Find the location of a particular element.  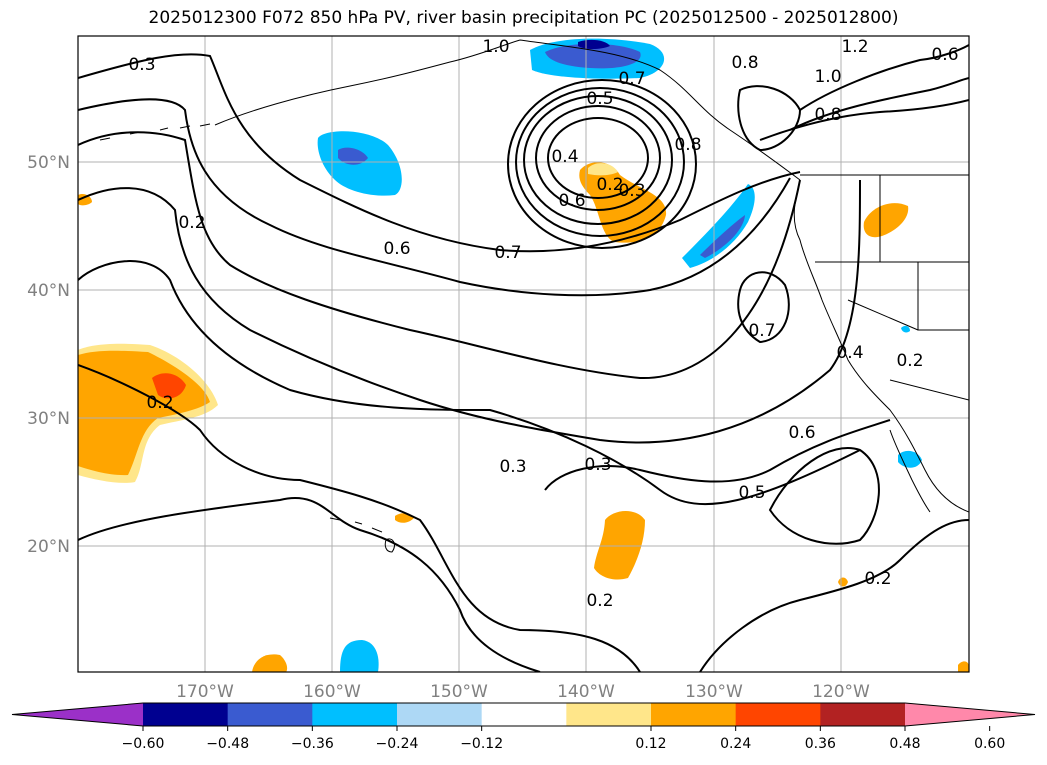

positive-anomaly-neopacific is located at coordinates (623, 202).